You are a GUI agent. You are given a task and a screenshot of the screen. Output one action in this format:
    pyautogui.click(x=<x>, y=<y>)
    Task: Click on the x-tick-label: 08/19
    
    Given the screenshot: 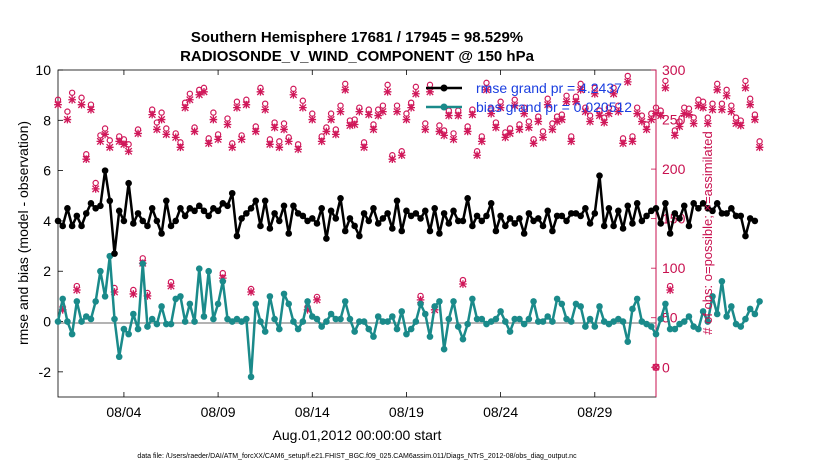 What is the action you would take?
    pyautogui.click(x=406, y=412)
    